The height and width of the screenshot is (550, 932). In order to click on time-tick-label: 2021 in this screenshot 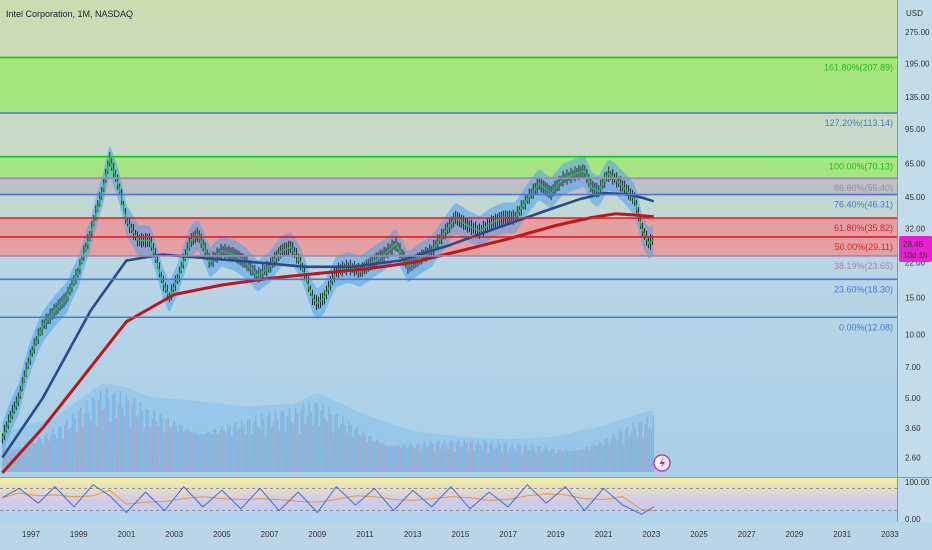, I will do `click(604, 534)`.